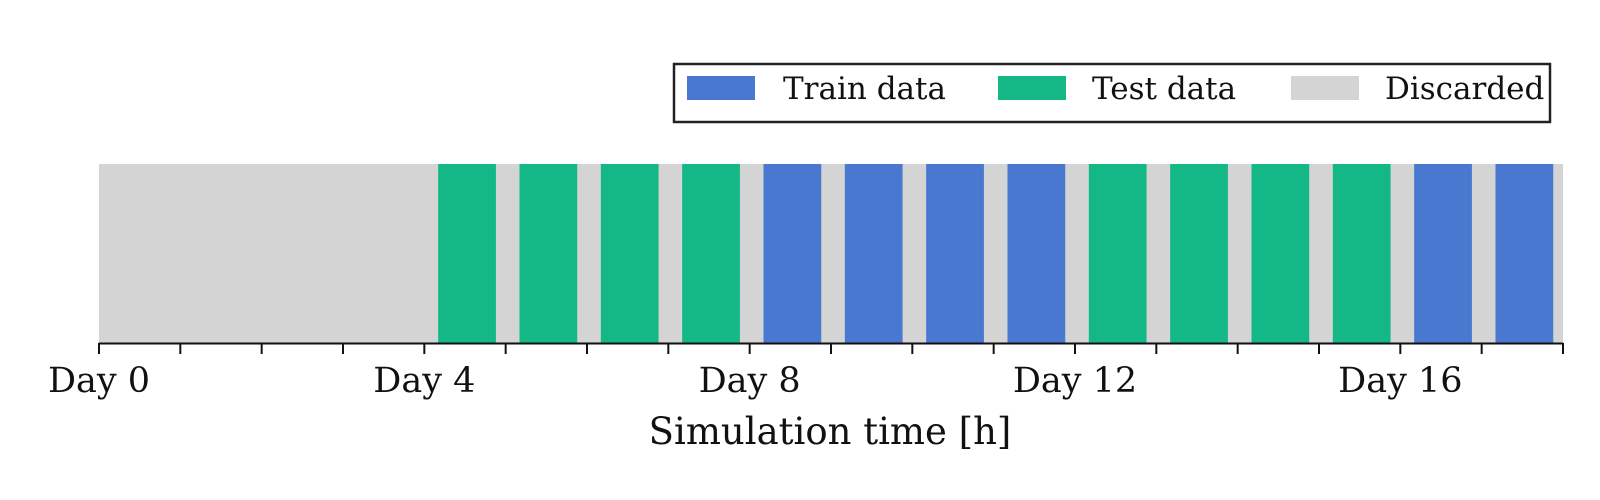 Image resolution: width=1600 pixels, height=500 pixels. I want to click on x-tick-label-16: Day 16, so click(1400, 381).